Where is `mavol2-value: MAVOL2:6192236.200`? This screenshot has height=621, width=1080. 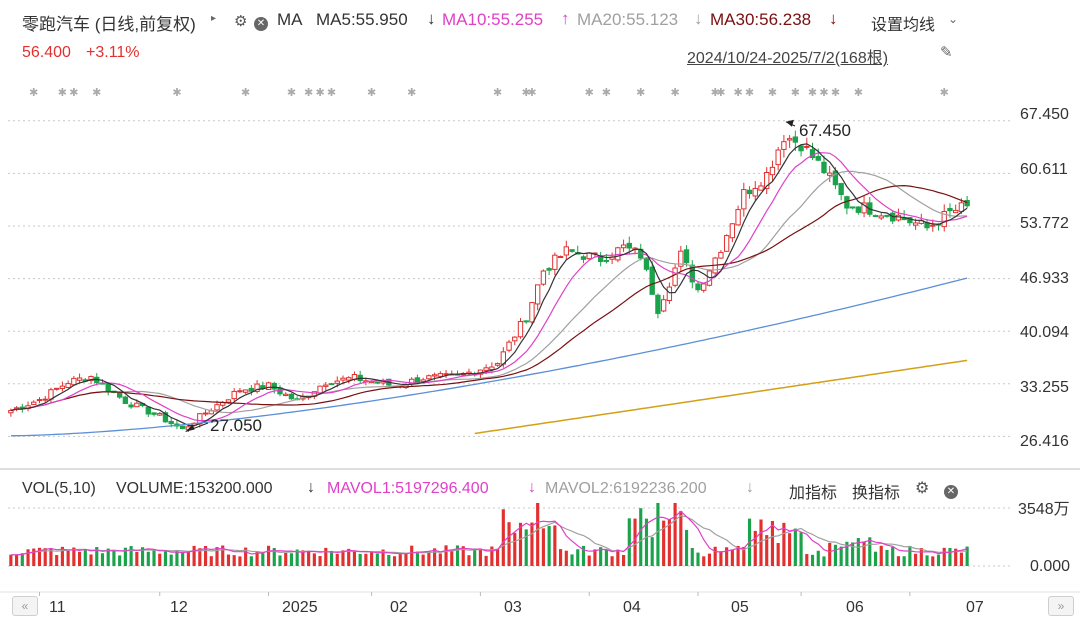 mavol2-value: MAVOL2:6192236.200 is located at coordinates (626, 488).